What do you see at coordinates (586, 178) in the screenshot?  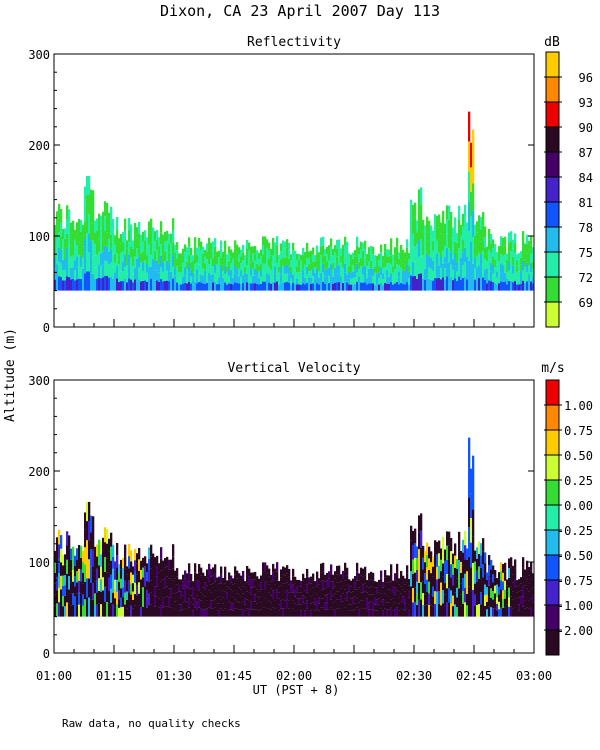 I see `colorbar-label: 84` at bounding box center [586, 178].